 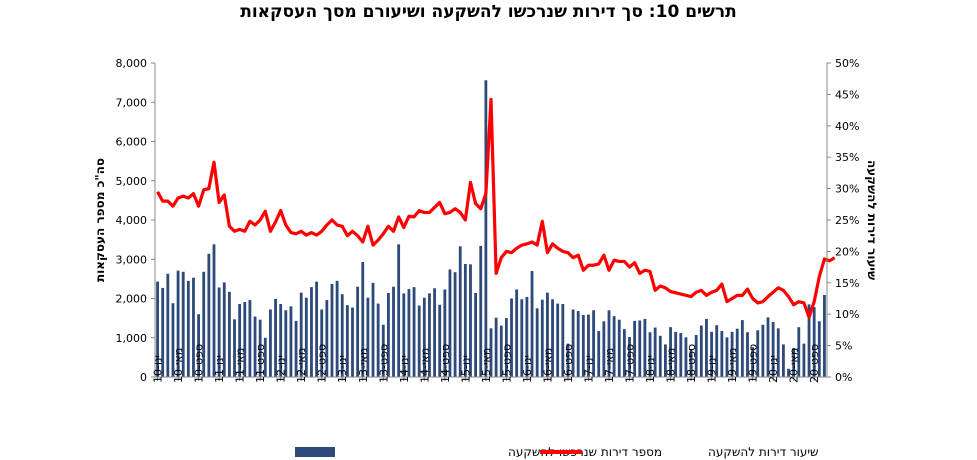 I want to click on x-tick-label: מאי-18, so click(x=671, y=365).